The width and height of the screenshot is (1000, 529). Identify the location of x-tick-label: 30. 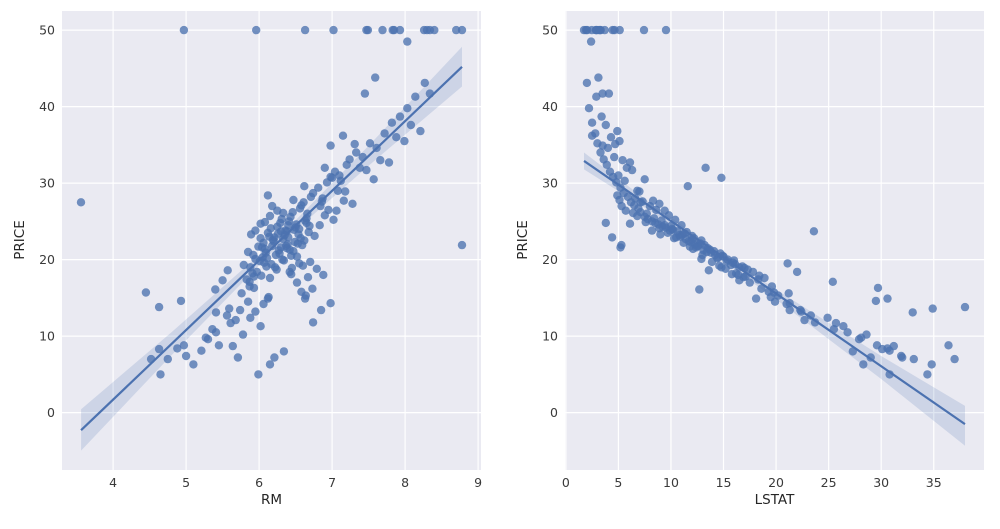
(881, 482).